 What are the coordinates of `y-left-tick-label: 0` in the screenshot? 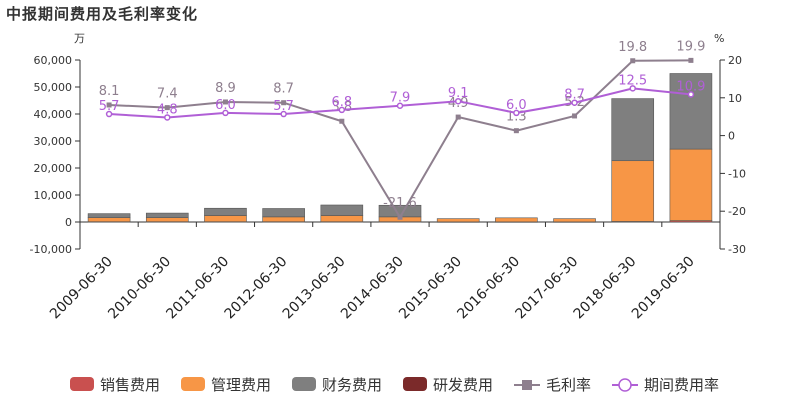 It's located at (68, 222).